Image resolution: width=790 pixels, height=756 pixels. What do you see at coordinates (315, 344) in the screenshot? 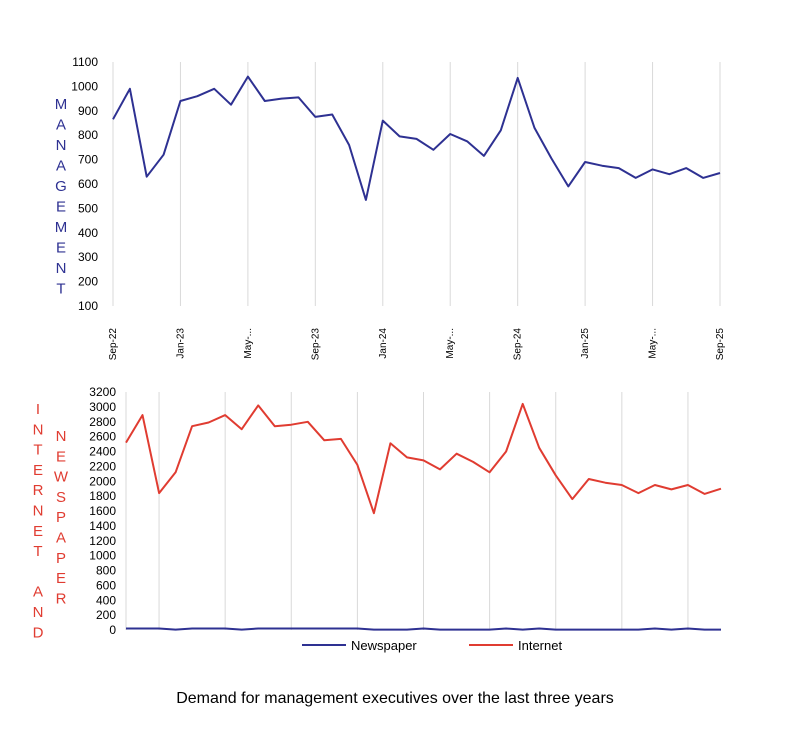
I see `x-tick-label: Sep-23` at bounding box center [315, 344].